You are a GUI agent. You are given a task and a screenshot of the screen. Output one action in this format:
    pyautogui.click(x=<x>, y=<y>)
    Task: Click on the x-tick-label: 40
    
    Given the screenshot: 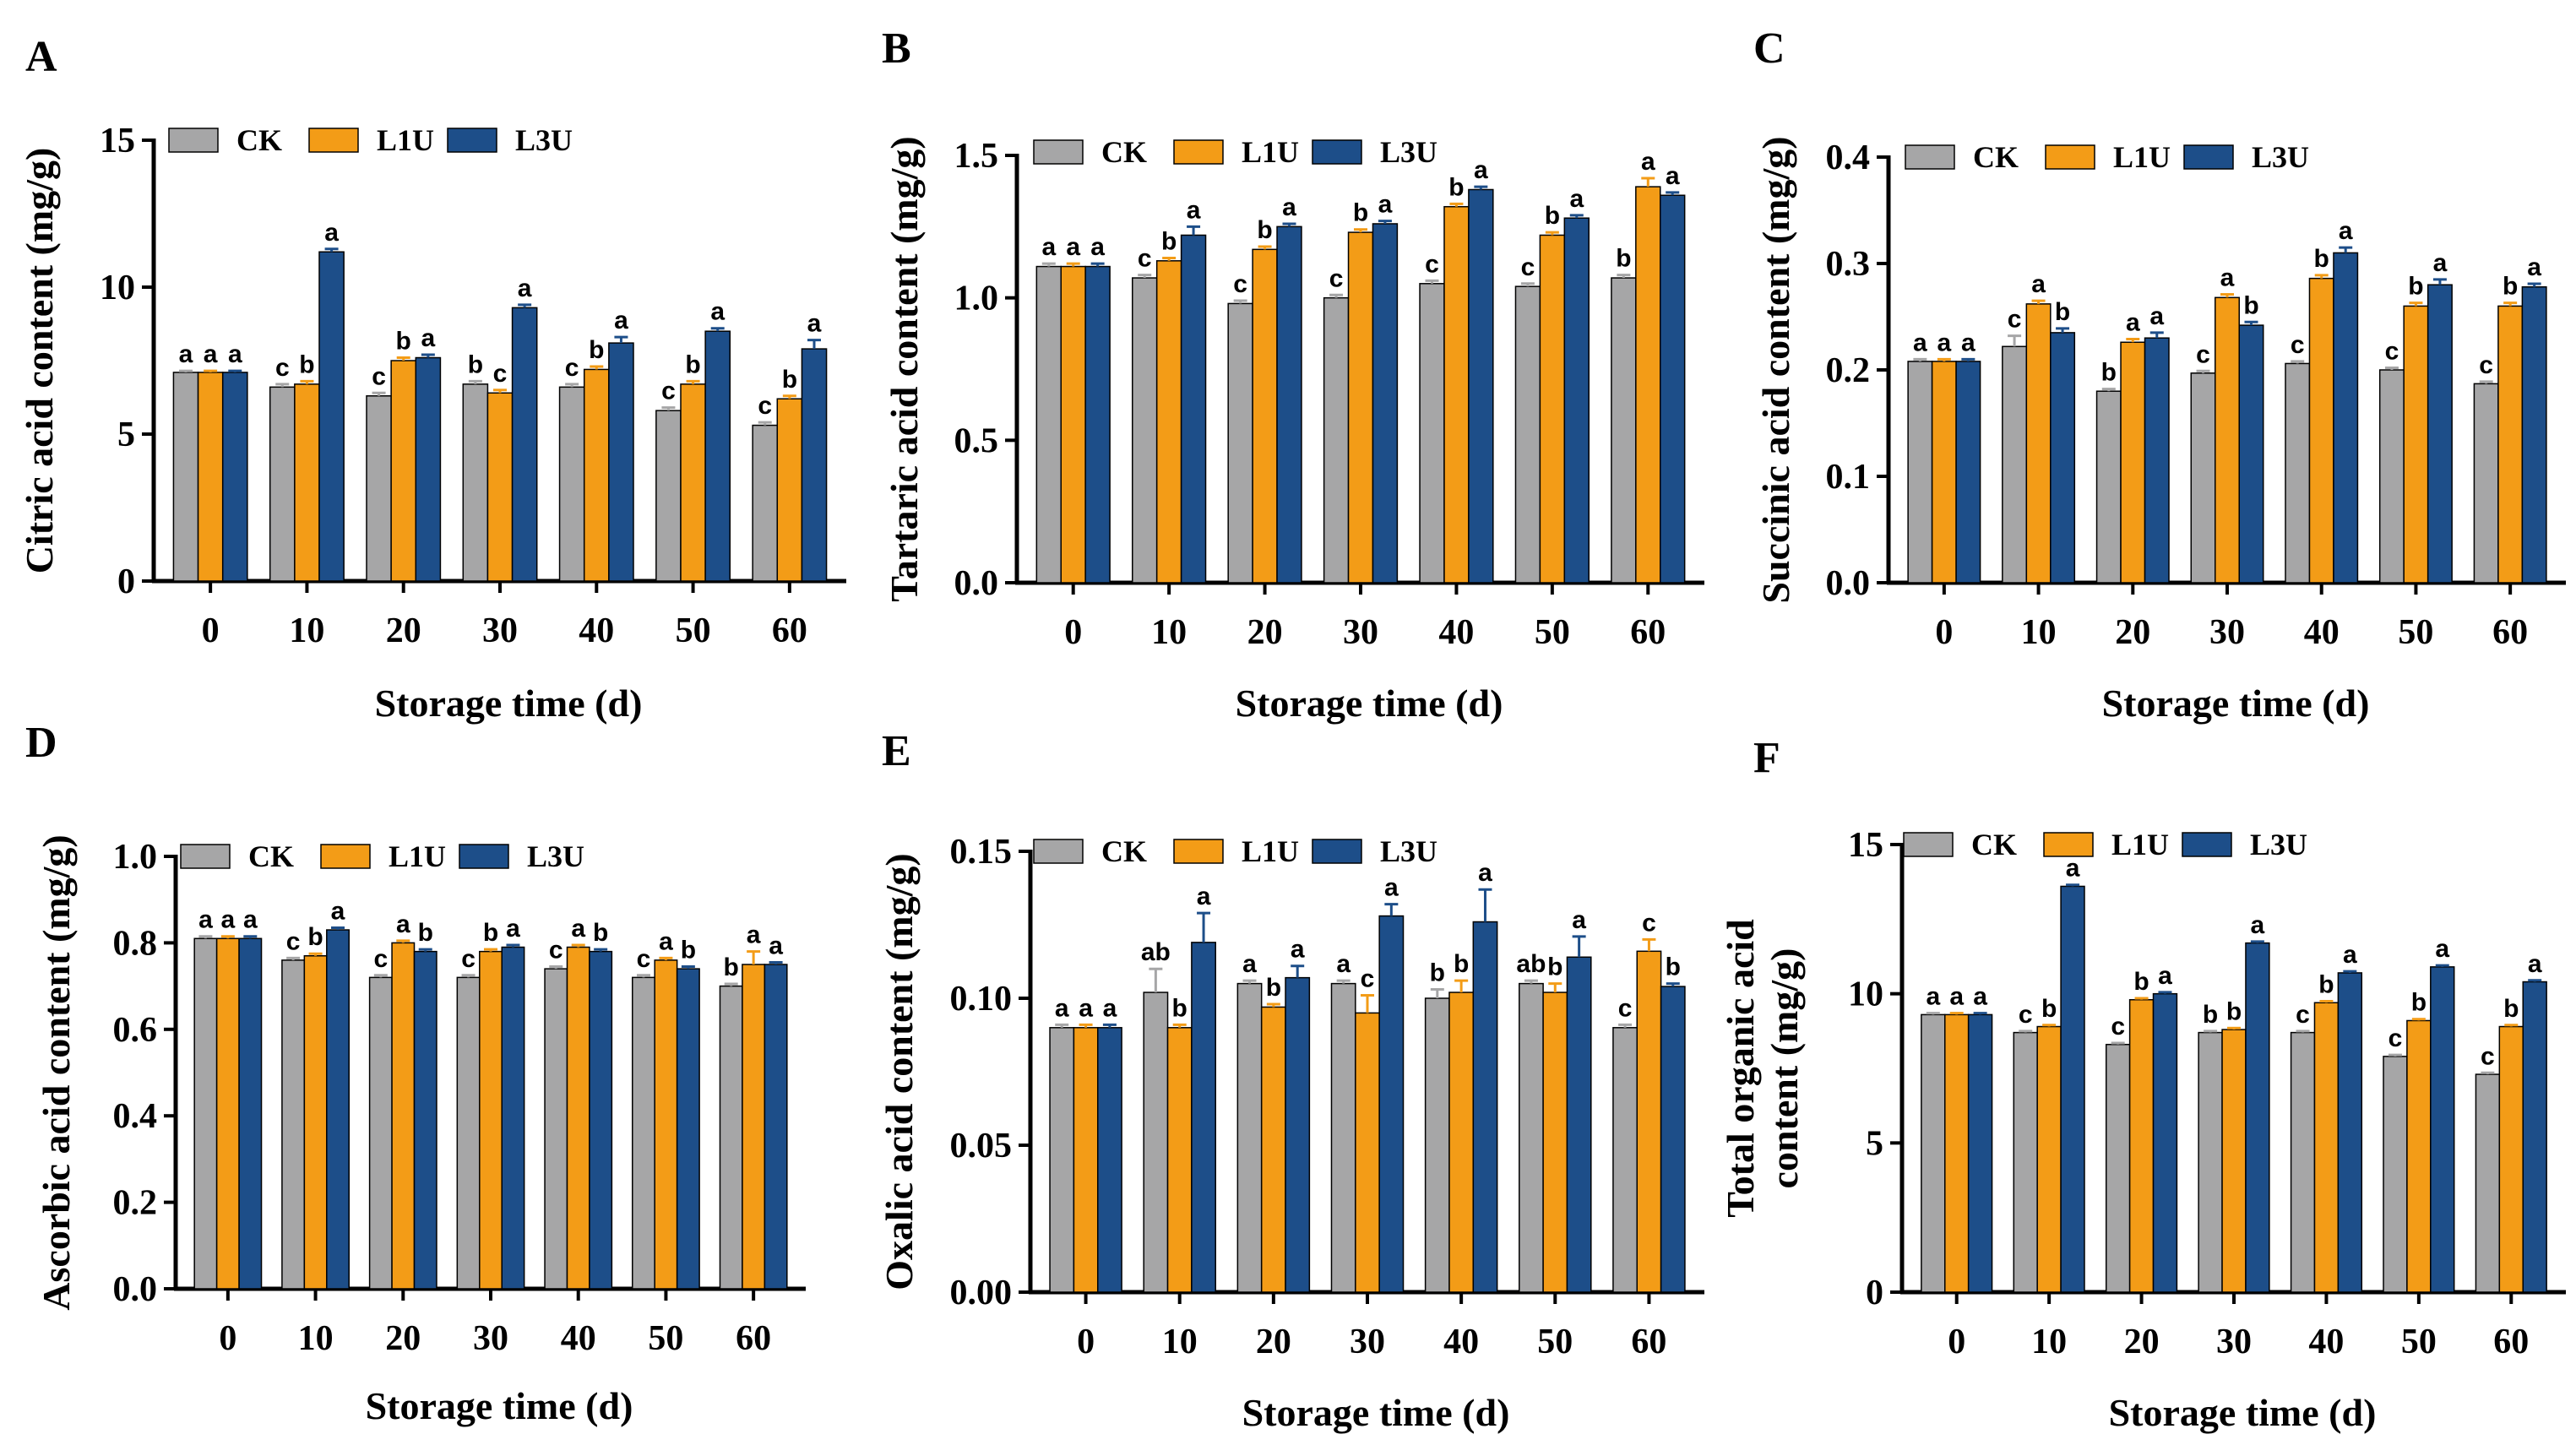 What is the action you would take?
    pyautogui.click(x=2322, y=632)
    